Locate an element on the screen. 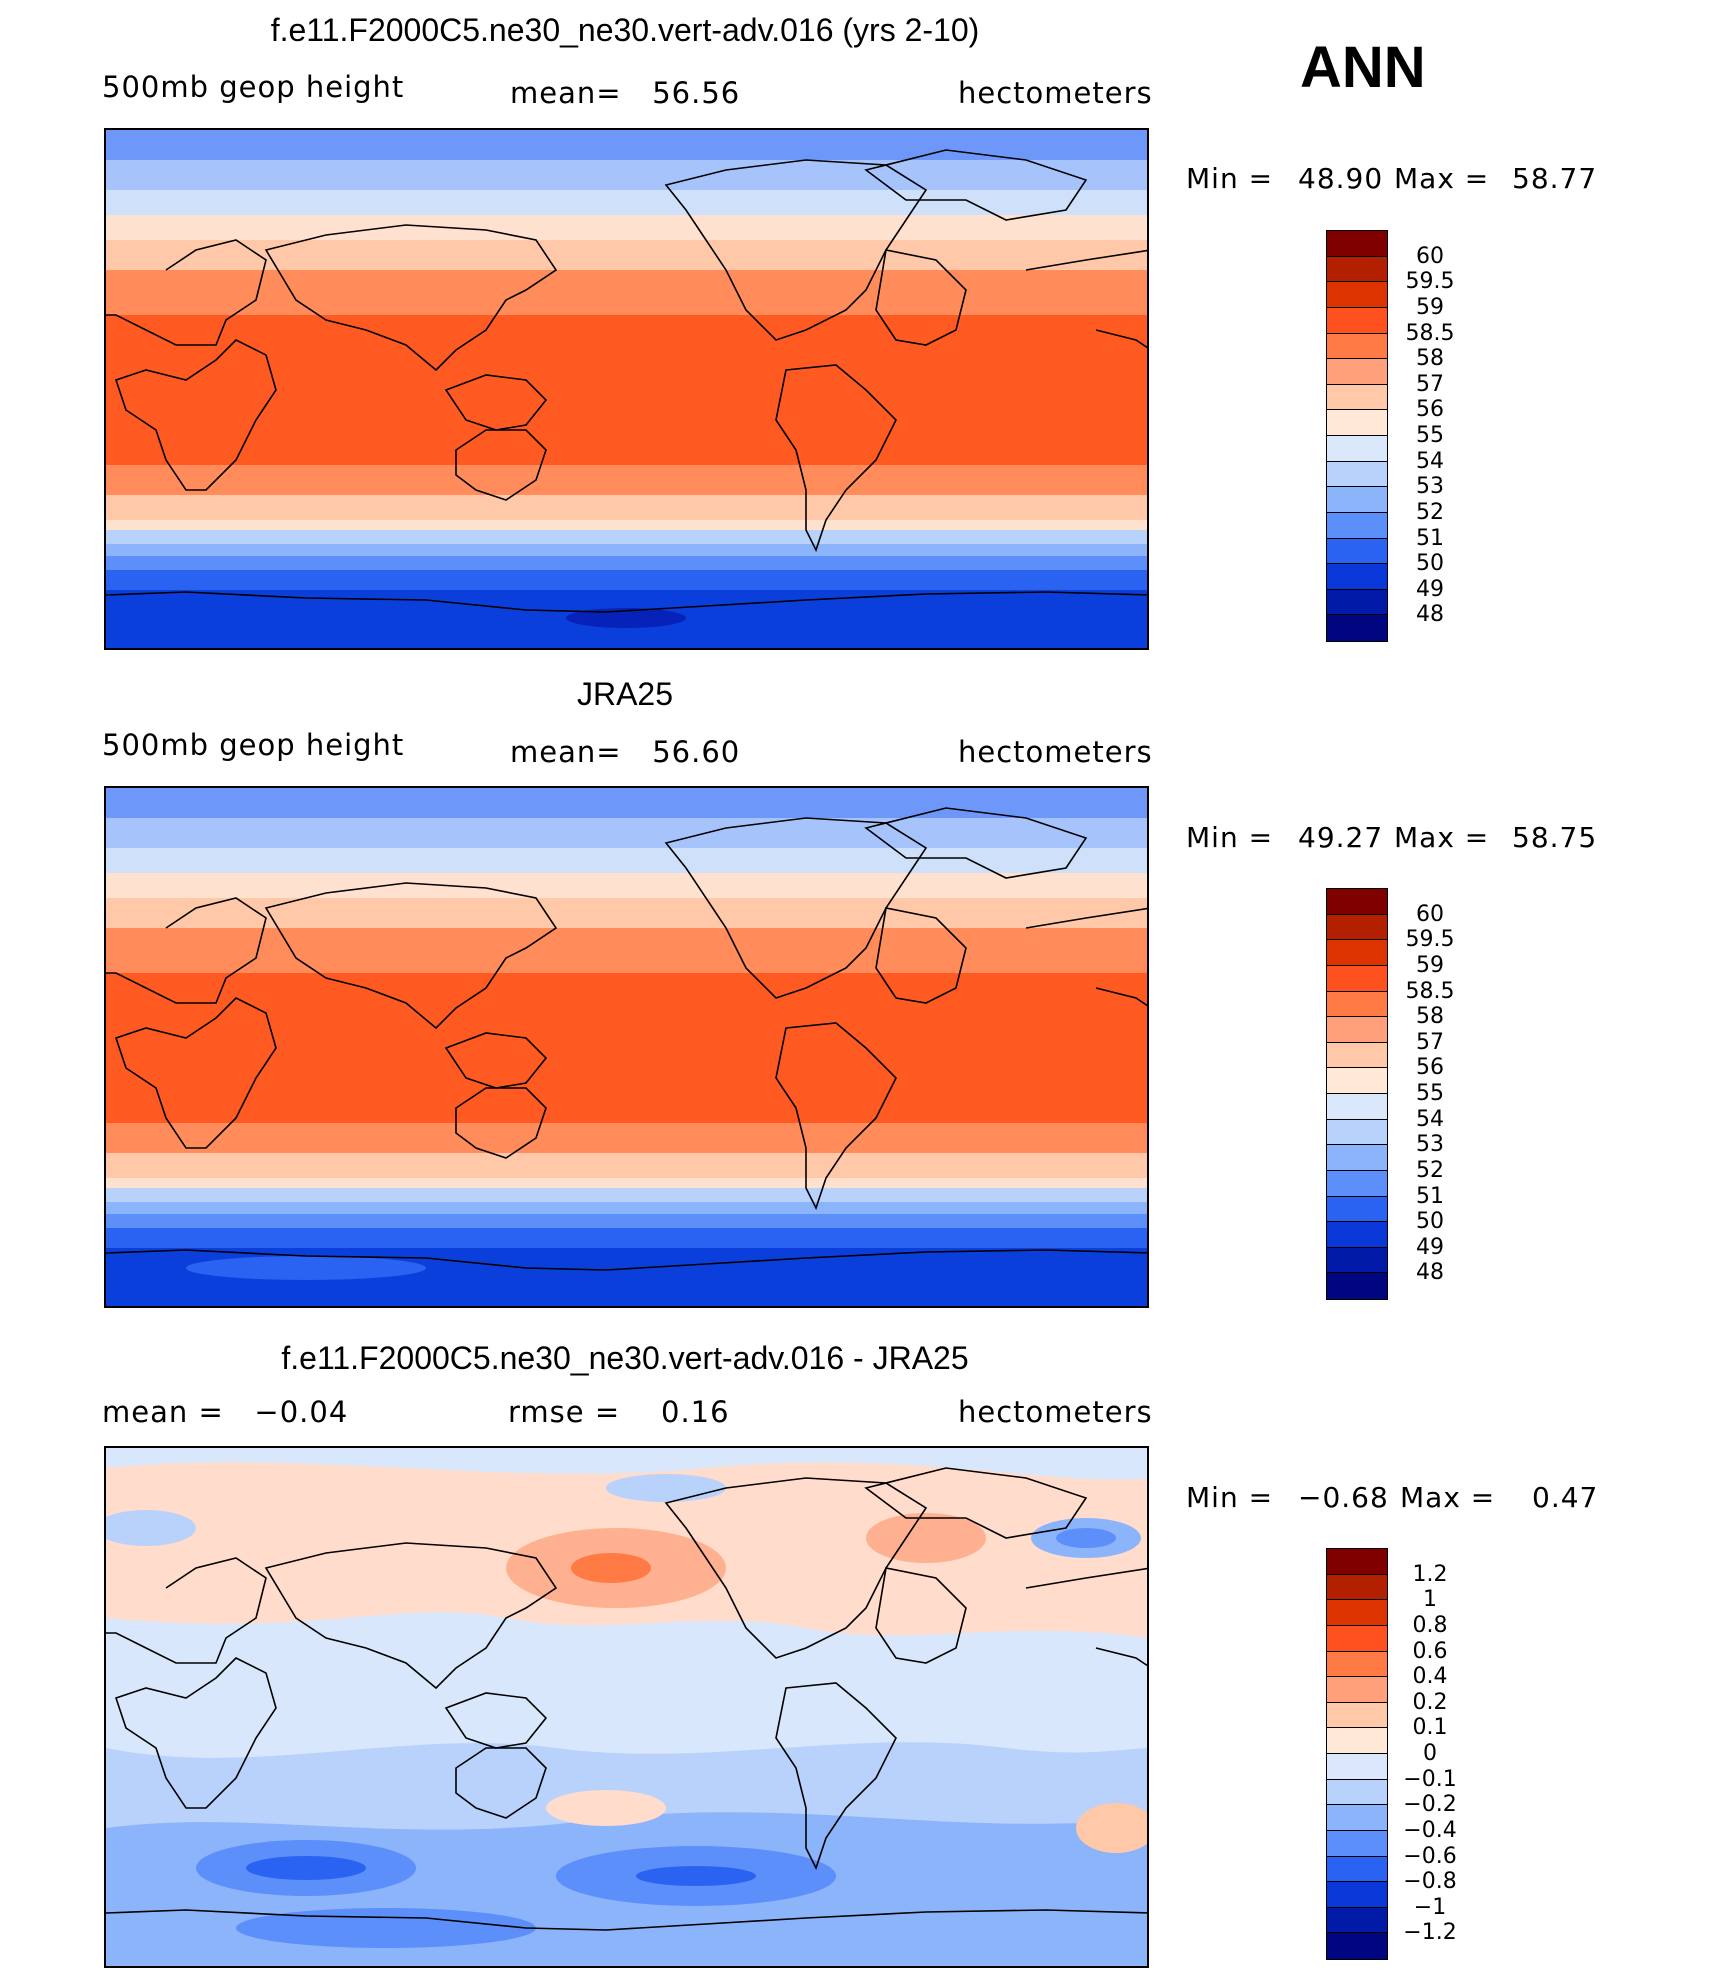  panel-3-colorbar is located at coordinates (1357, 1754).